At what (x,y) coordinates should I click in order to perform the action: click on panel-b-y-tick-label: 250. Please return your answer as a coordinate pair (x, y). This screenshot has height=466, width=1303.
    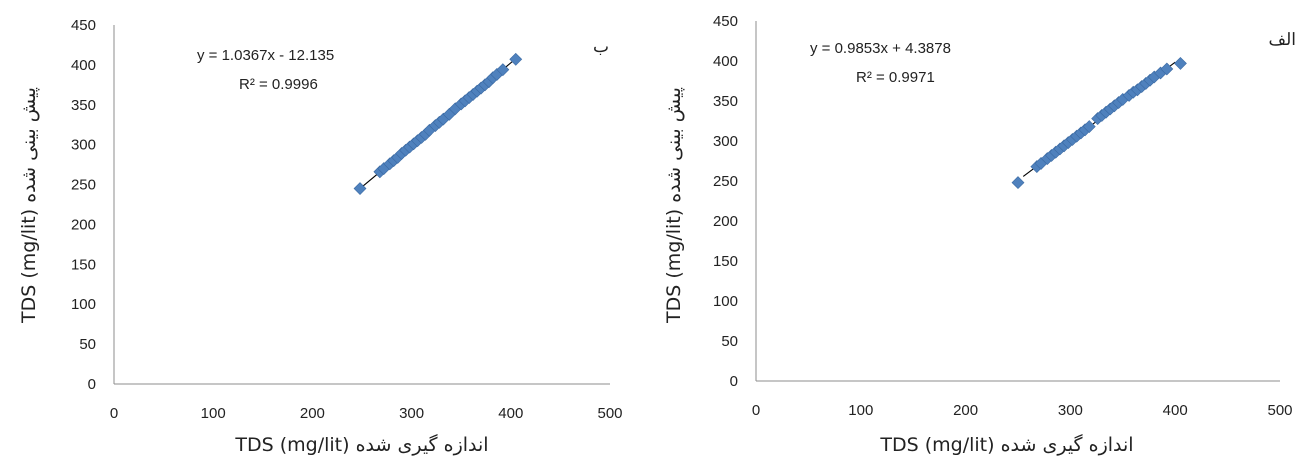
    Looking at the image, I should click on (83, 185).